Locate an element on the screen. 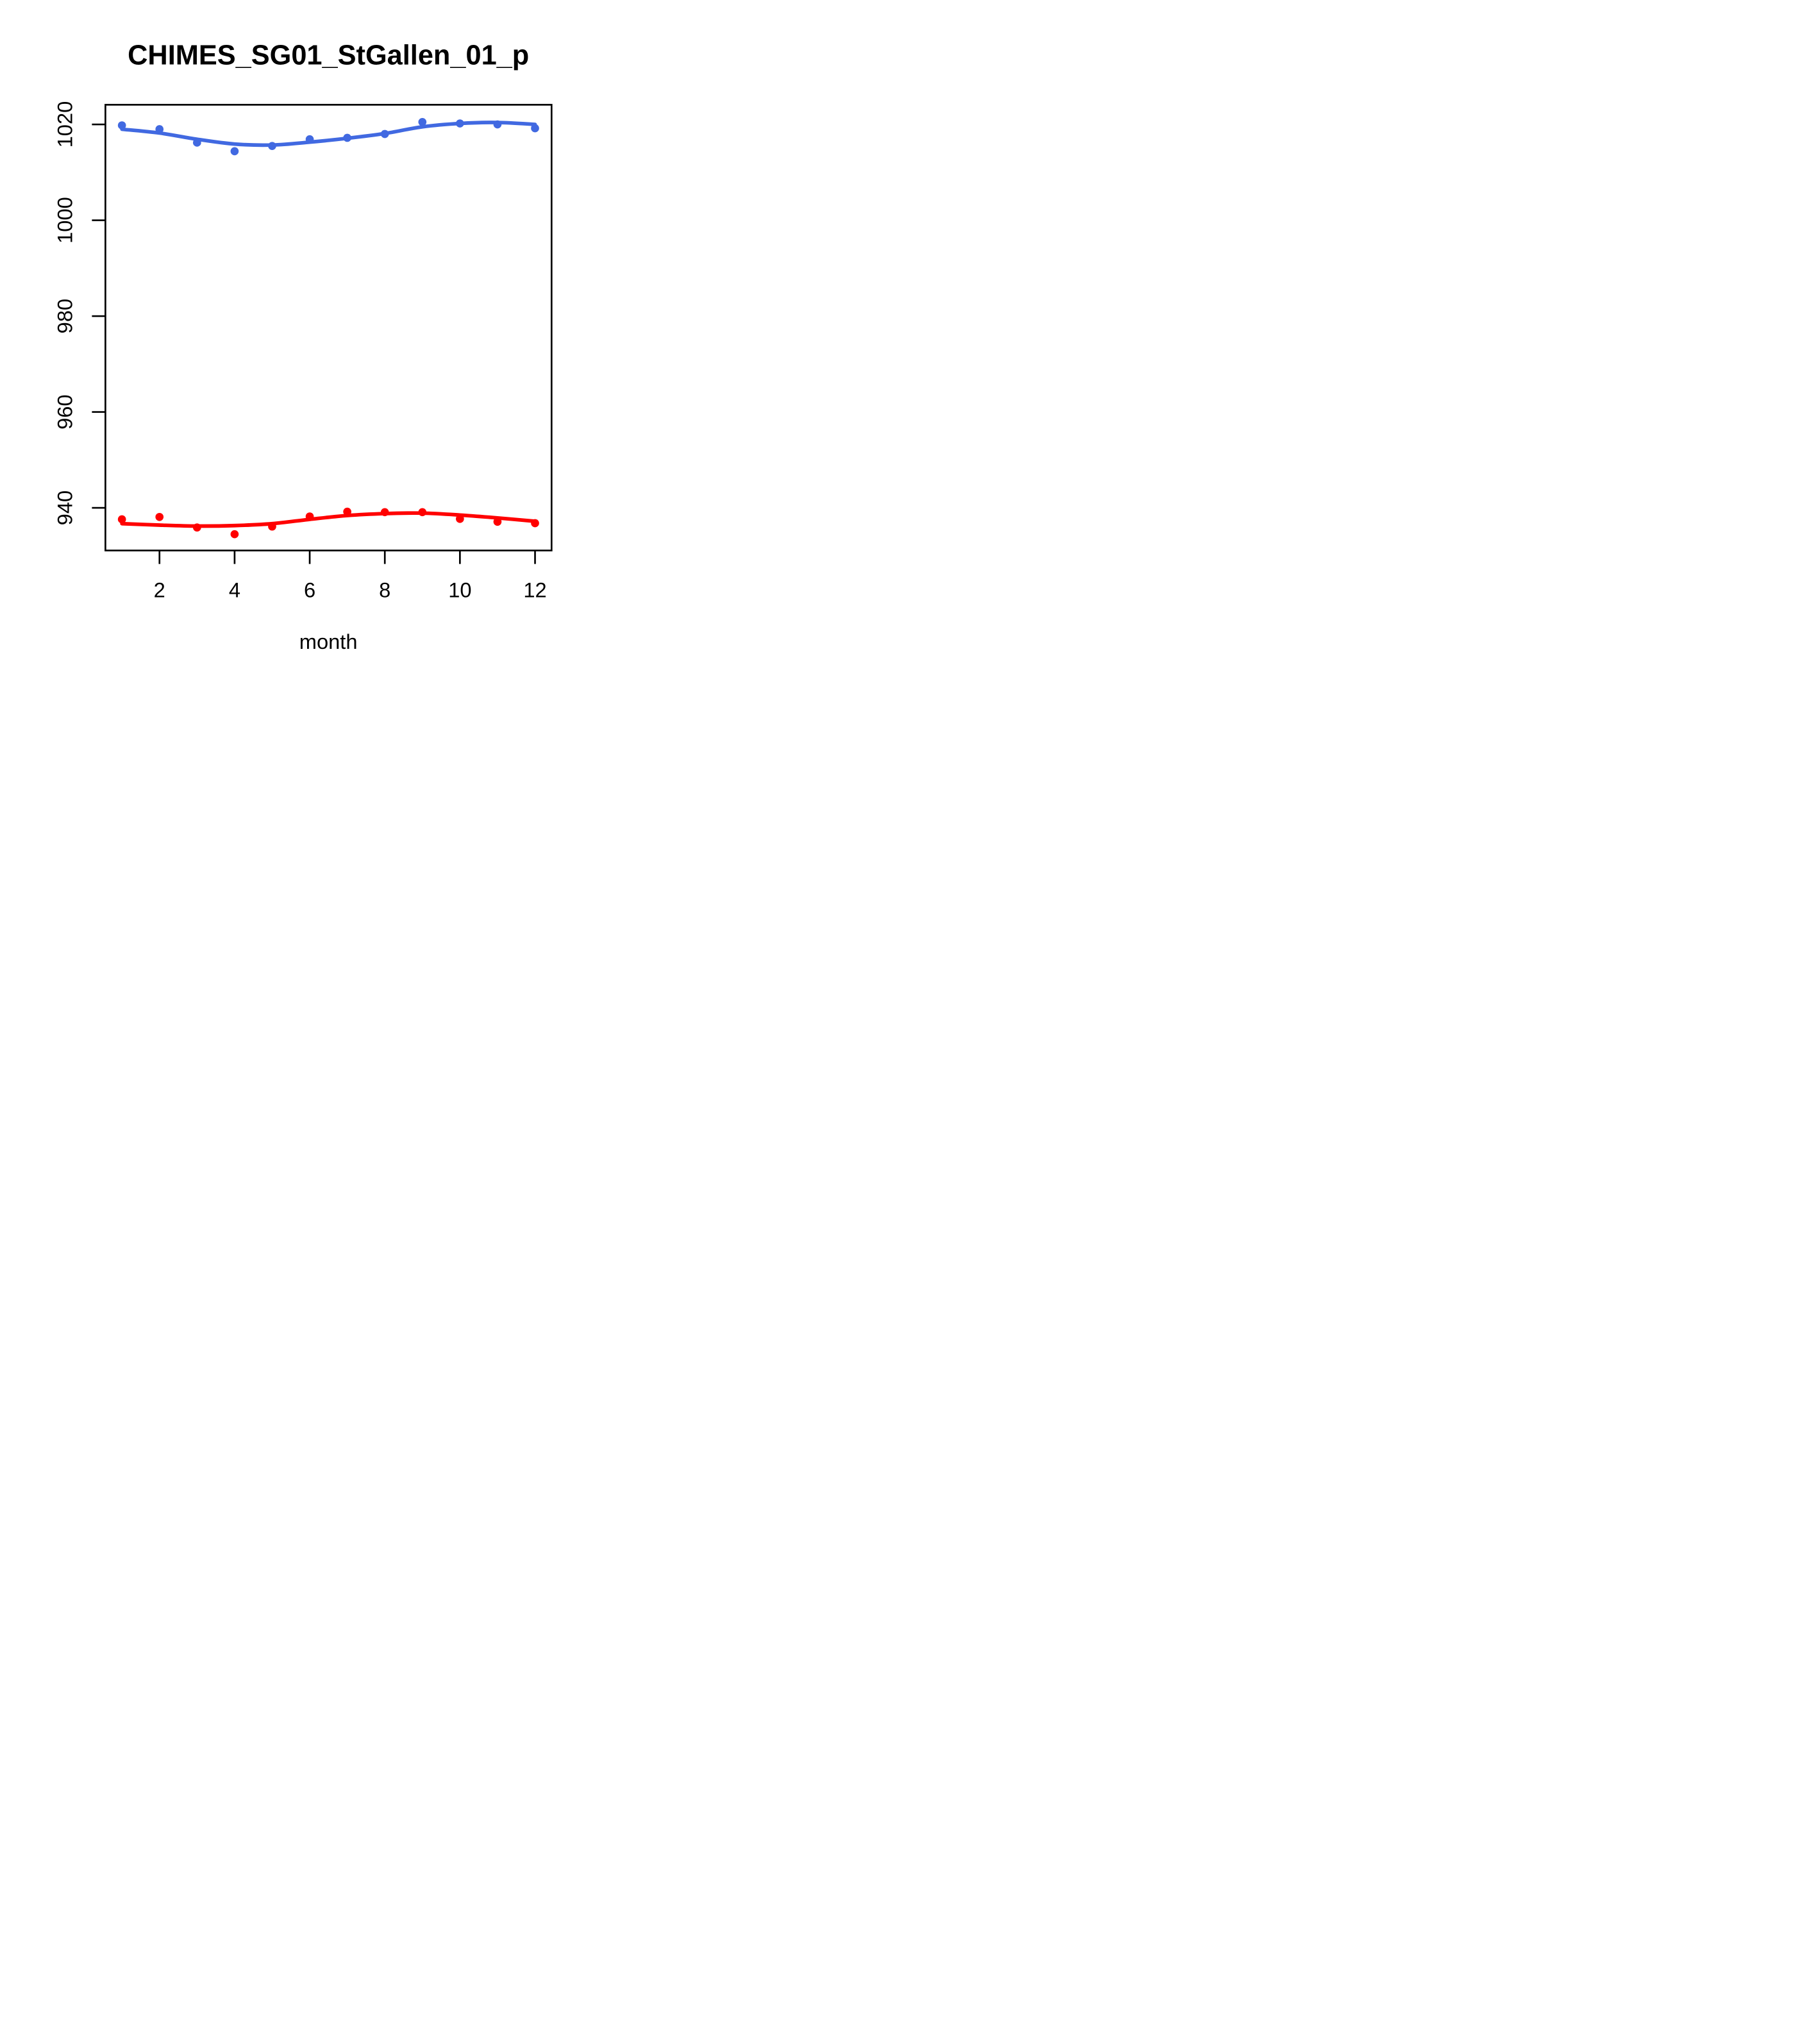 Image resolution: width=1817 pixels, height=2044 pixels. y-tick-label: 960 is located at coordinates (65, 412).